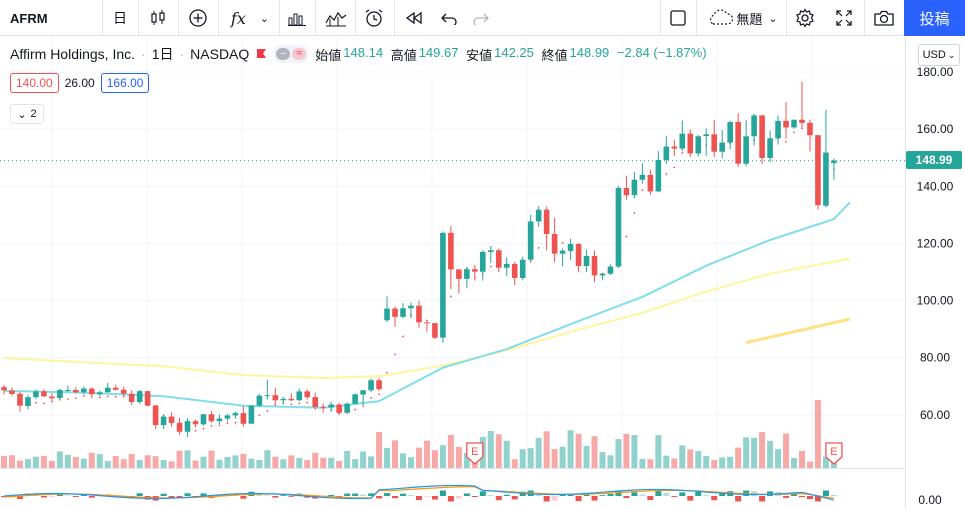  What do you see at coordinates (844, 18) in the screenshot?
I see `fullscreen-button` at bounding box center [844, 18].